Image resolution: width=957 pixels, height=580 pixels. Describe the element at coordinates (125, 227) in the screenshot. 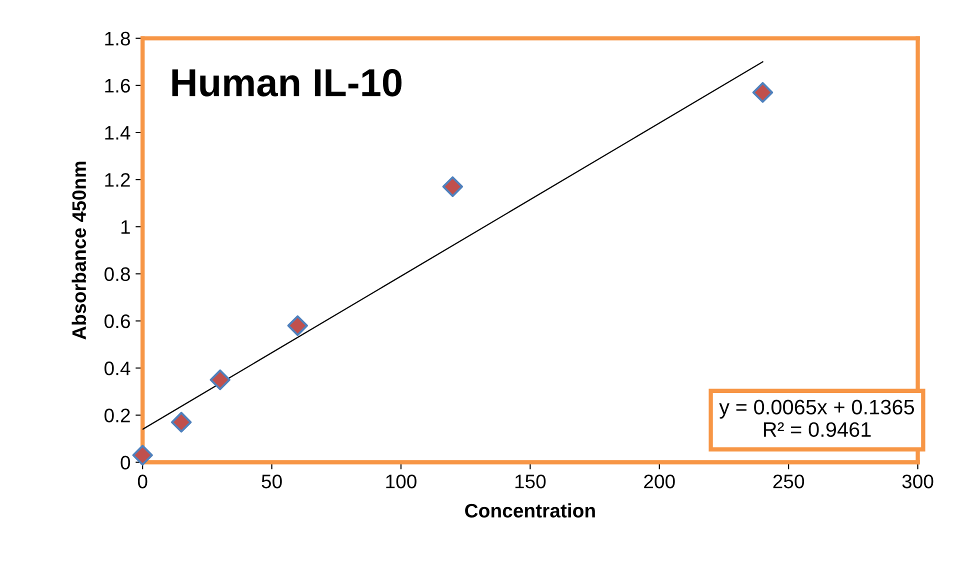

I see `y-tick-label: 1` at that location.